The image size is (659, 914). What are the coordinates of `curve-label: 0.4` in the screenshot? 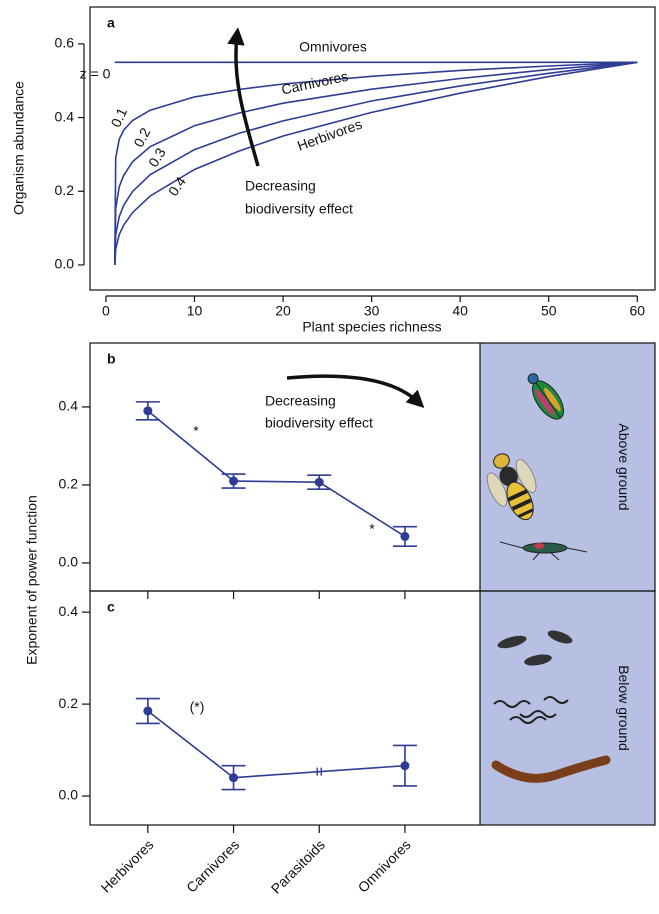 It's located at (177, 186).